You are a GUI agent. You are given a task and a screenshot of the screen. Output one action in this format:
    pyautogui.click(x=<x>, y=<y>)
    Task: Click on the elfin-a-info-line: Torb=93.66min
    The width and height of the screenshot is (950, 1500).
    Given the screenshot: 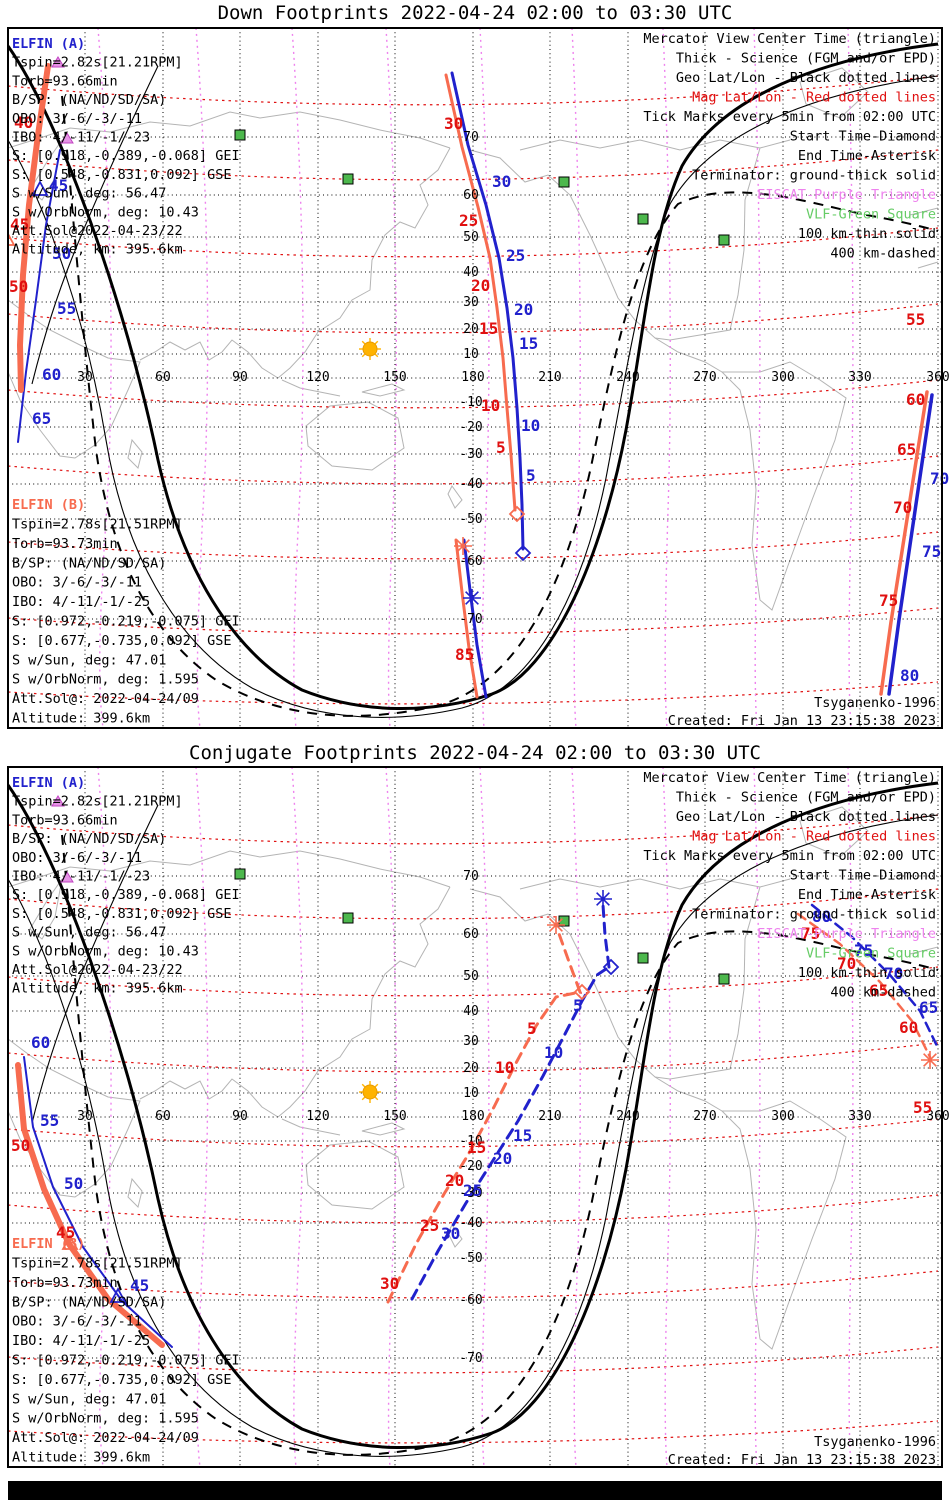 What is the action you would take?
    pyautogui.click(x=65, y=81)
    